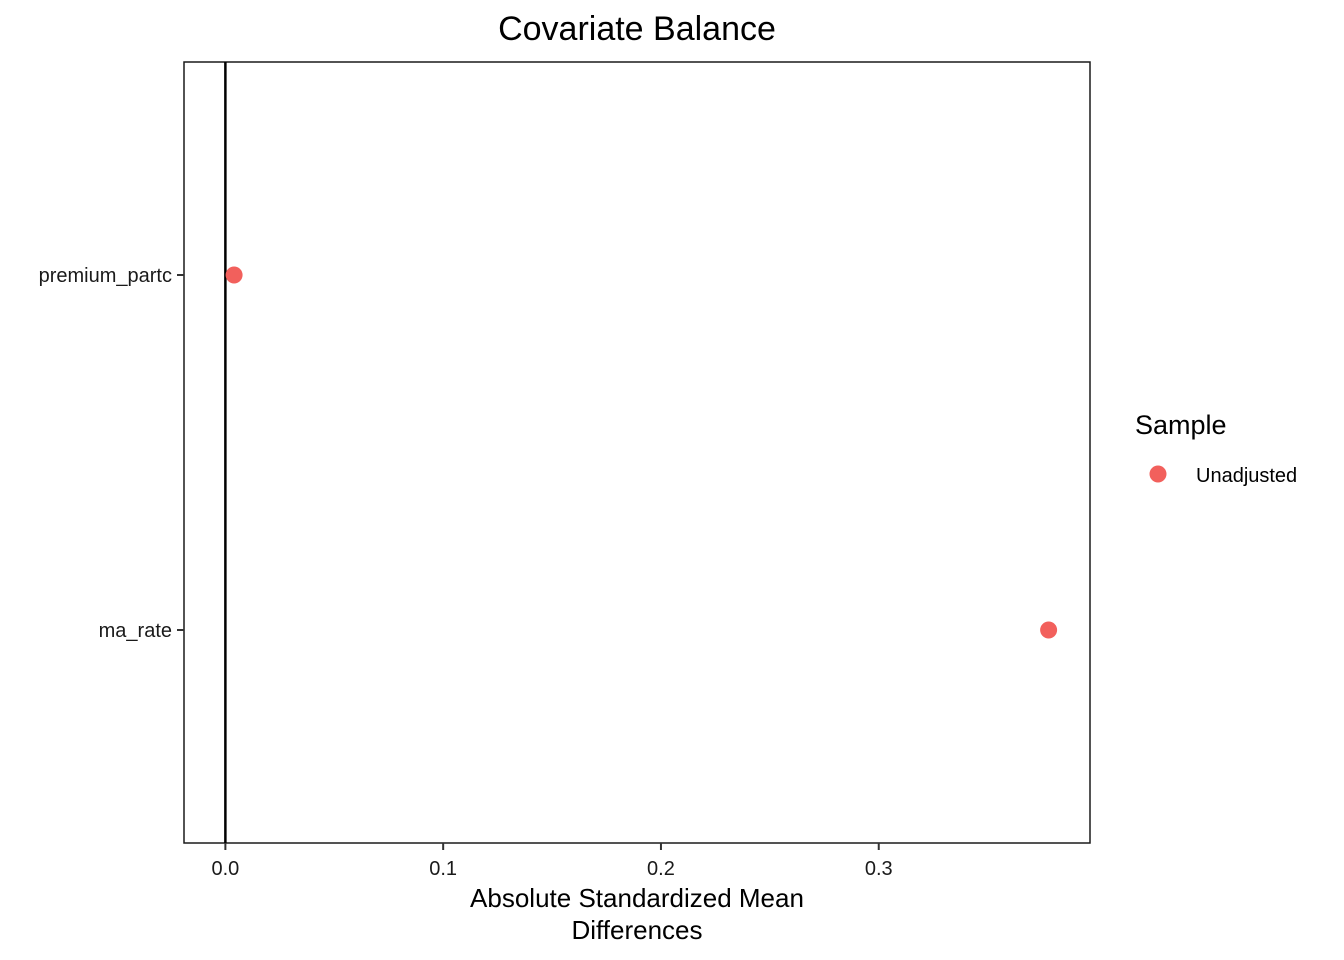 Image resolution: width=1344 pixels, height=960 pixels. I want to click on point-ma-rate, so click(1049, 630).